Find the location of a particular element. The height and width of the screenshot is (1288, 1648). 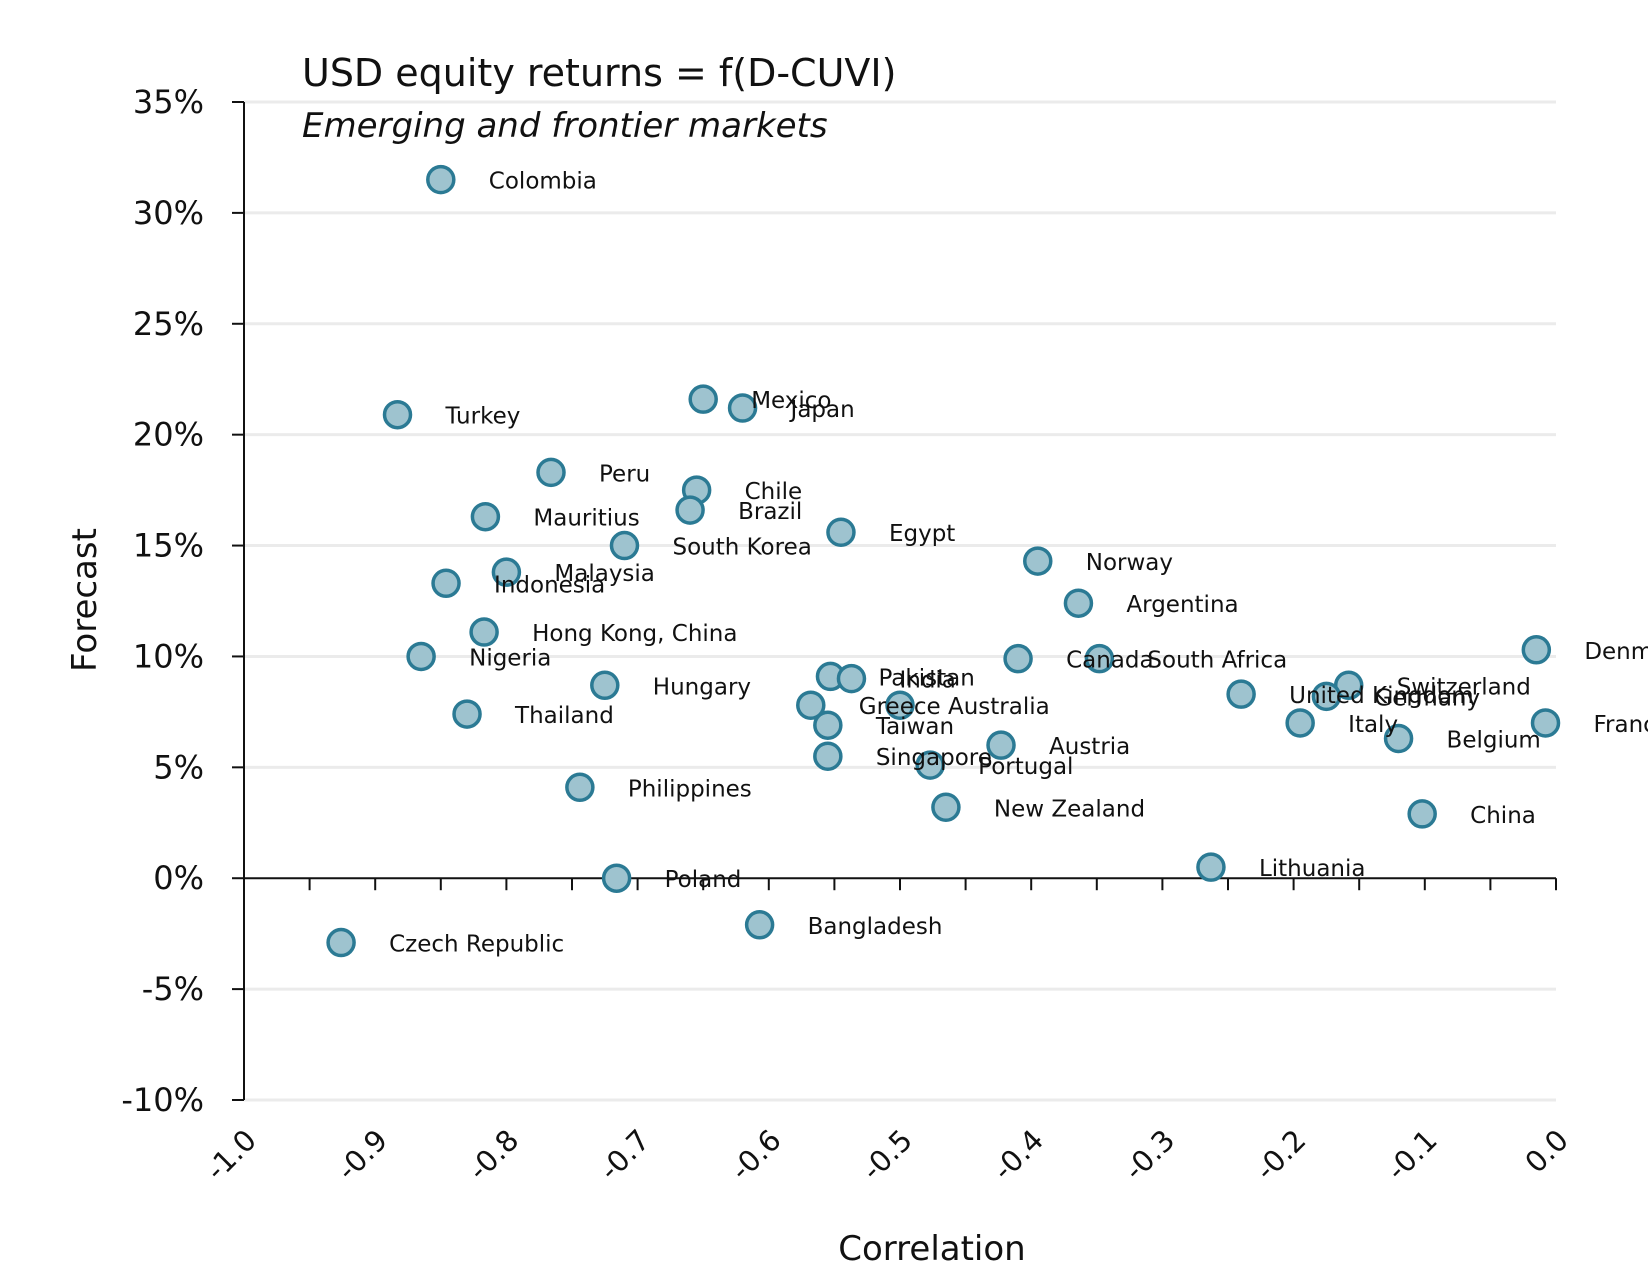

data-point-label: Norway is located at coordinates (1129, 563).